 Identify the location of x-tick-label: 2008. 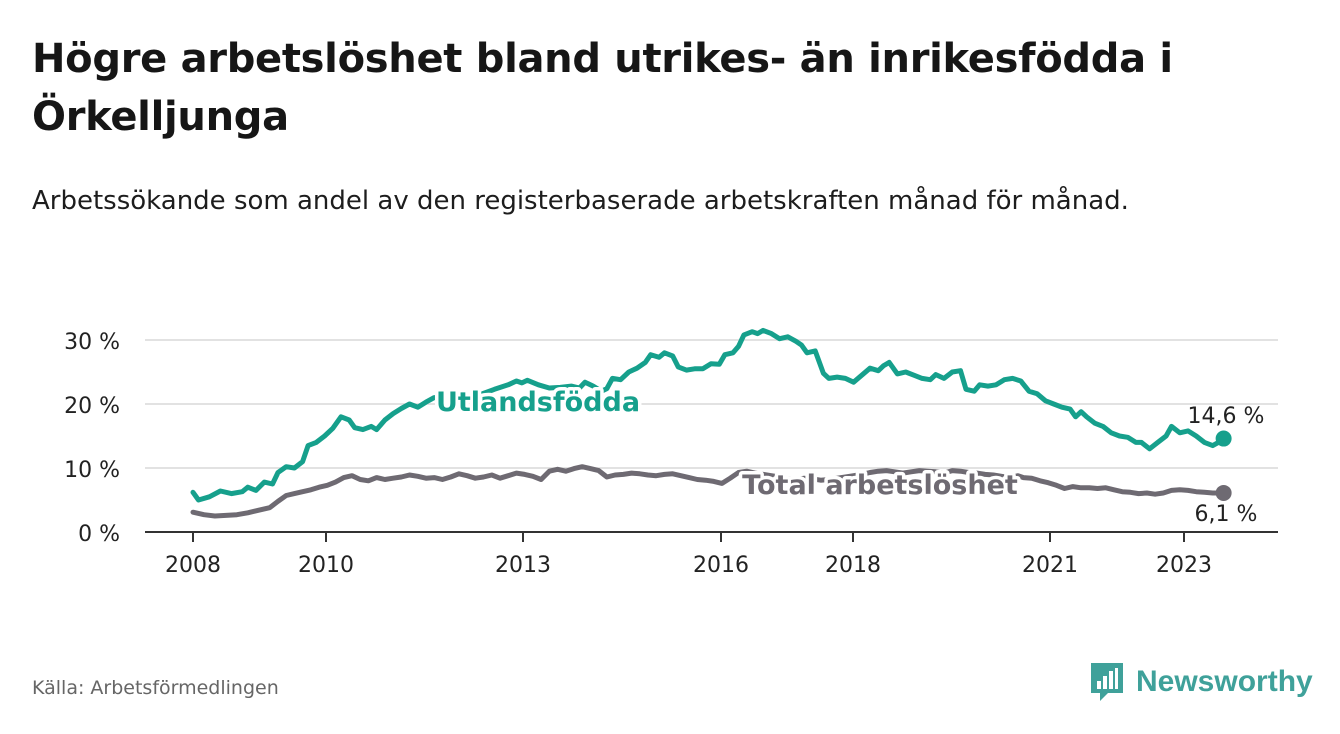
(193, 565).